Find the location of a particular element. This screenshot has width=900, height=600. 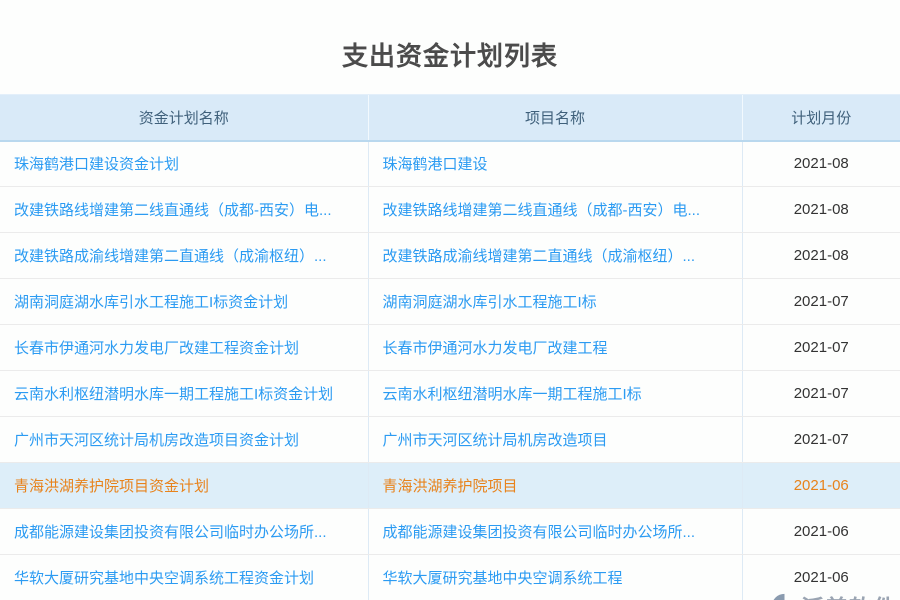

table-row: 青海洪湖养护院项目资金计划 青海洪湖养护院项目 2021-06 is located at coordinates (450, 485).